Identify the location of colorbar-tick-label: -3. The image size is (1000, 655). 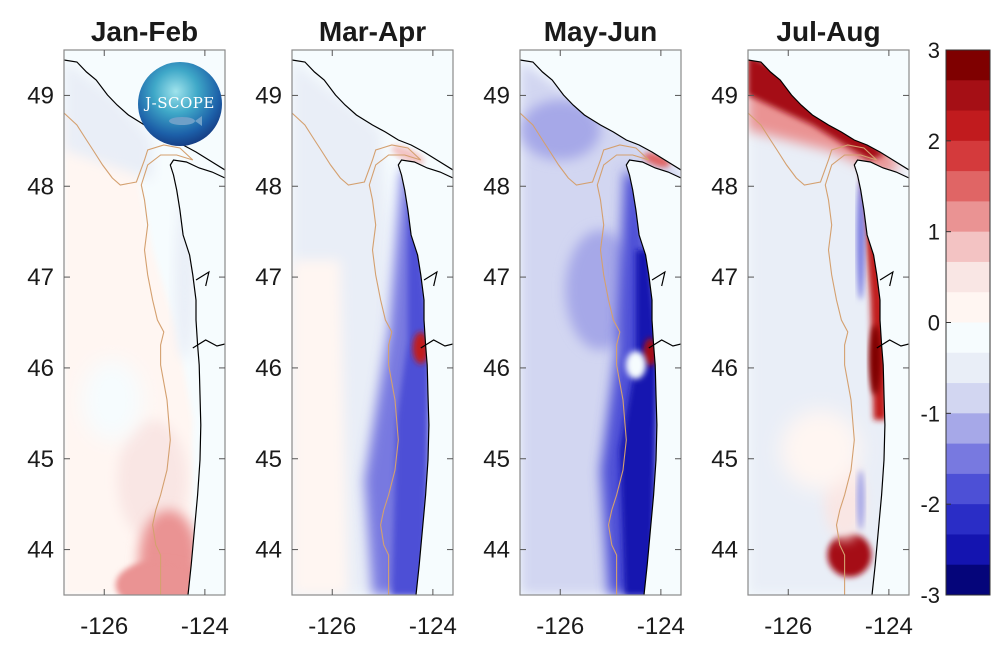
(930, 595).